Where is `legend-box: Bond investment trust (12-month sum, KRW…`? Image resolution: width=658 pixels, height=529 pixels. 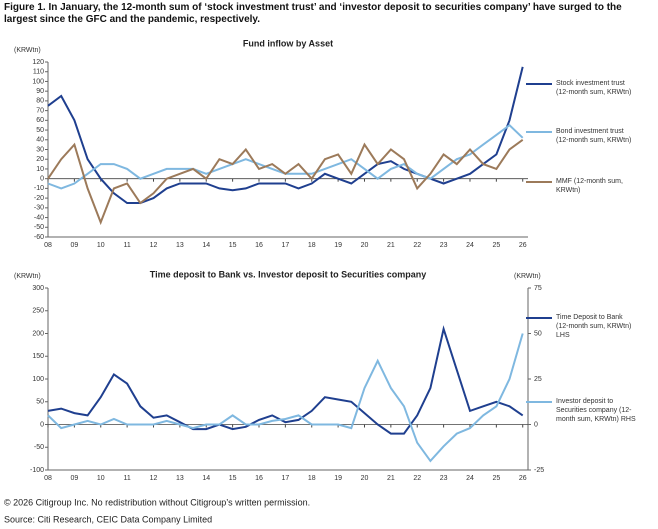 legend-box: Bond investment trust (12-month sum, KRW… is located at coordinates (594, 136).